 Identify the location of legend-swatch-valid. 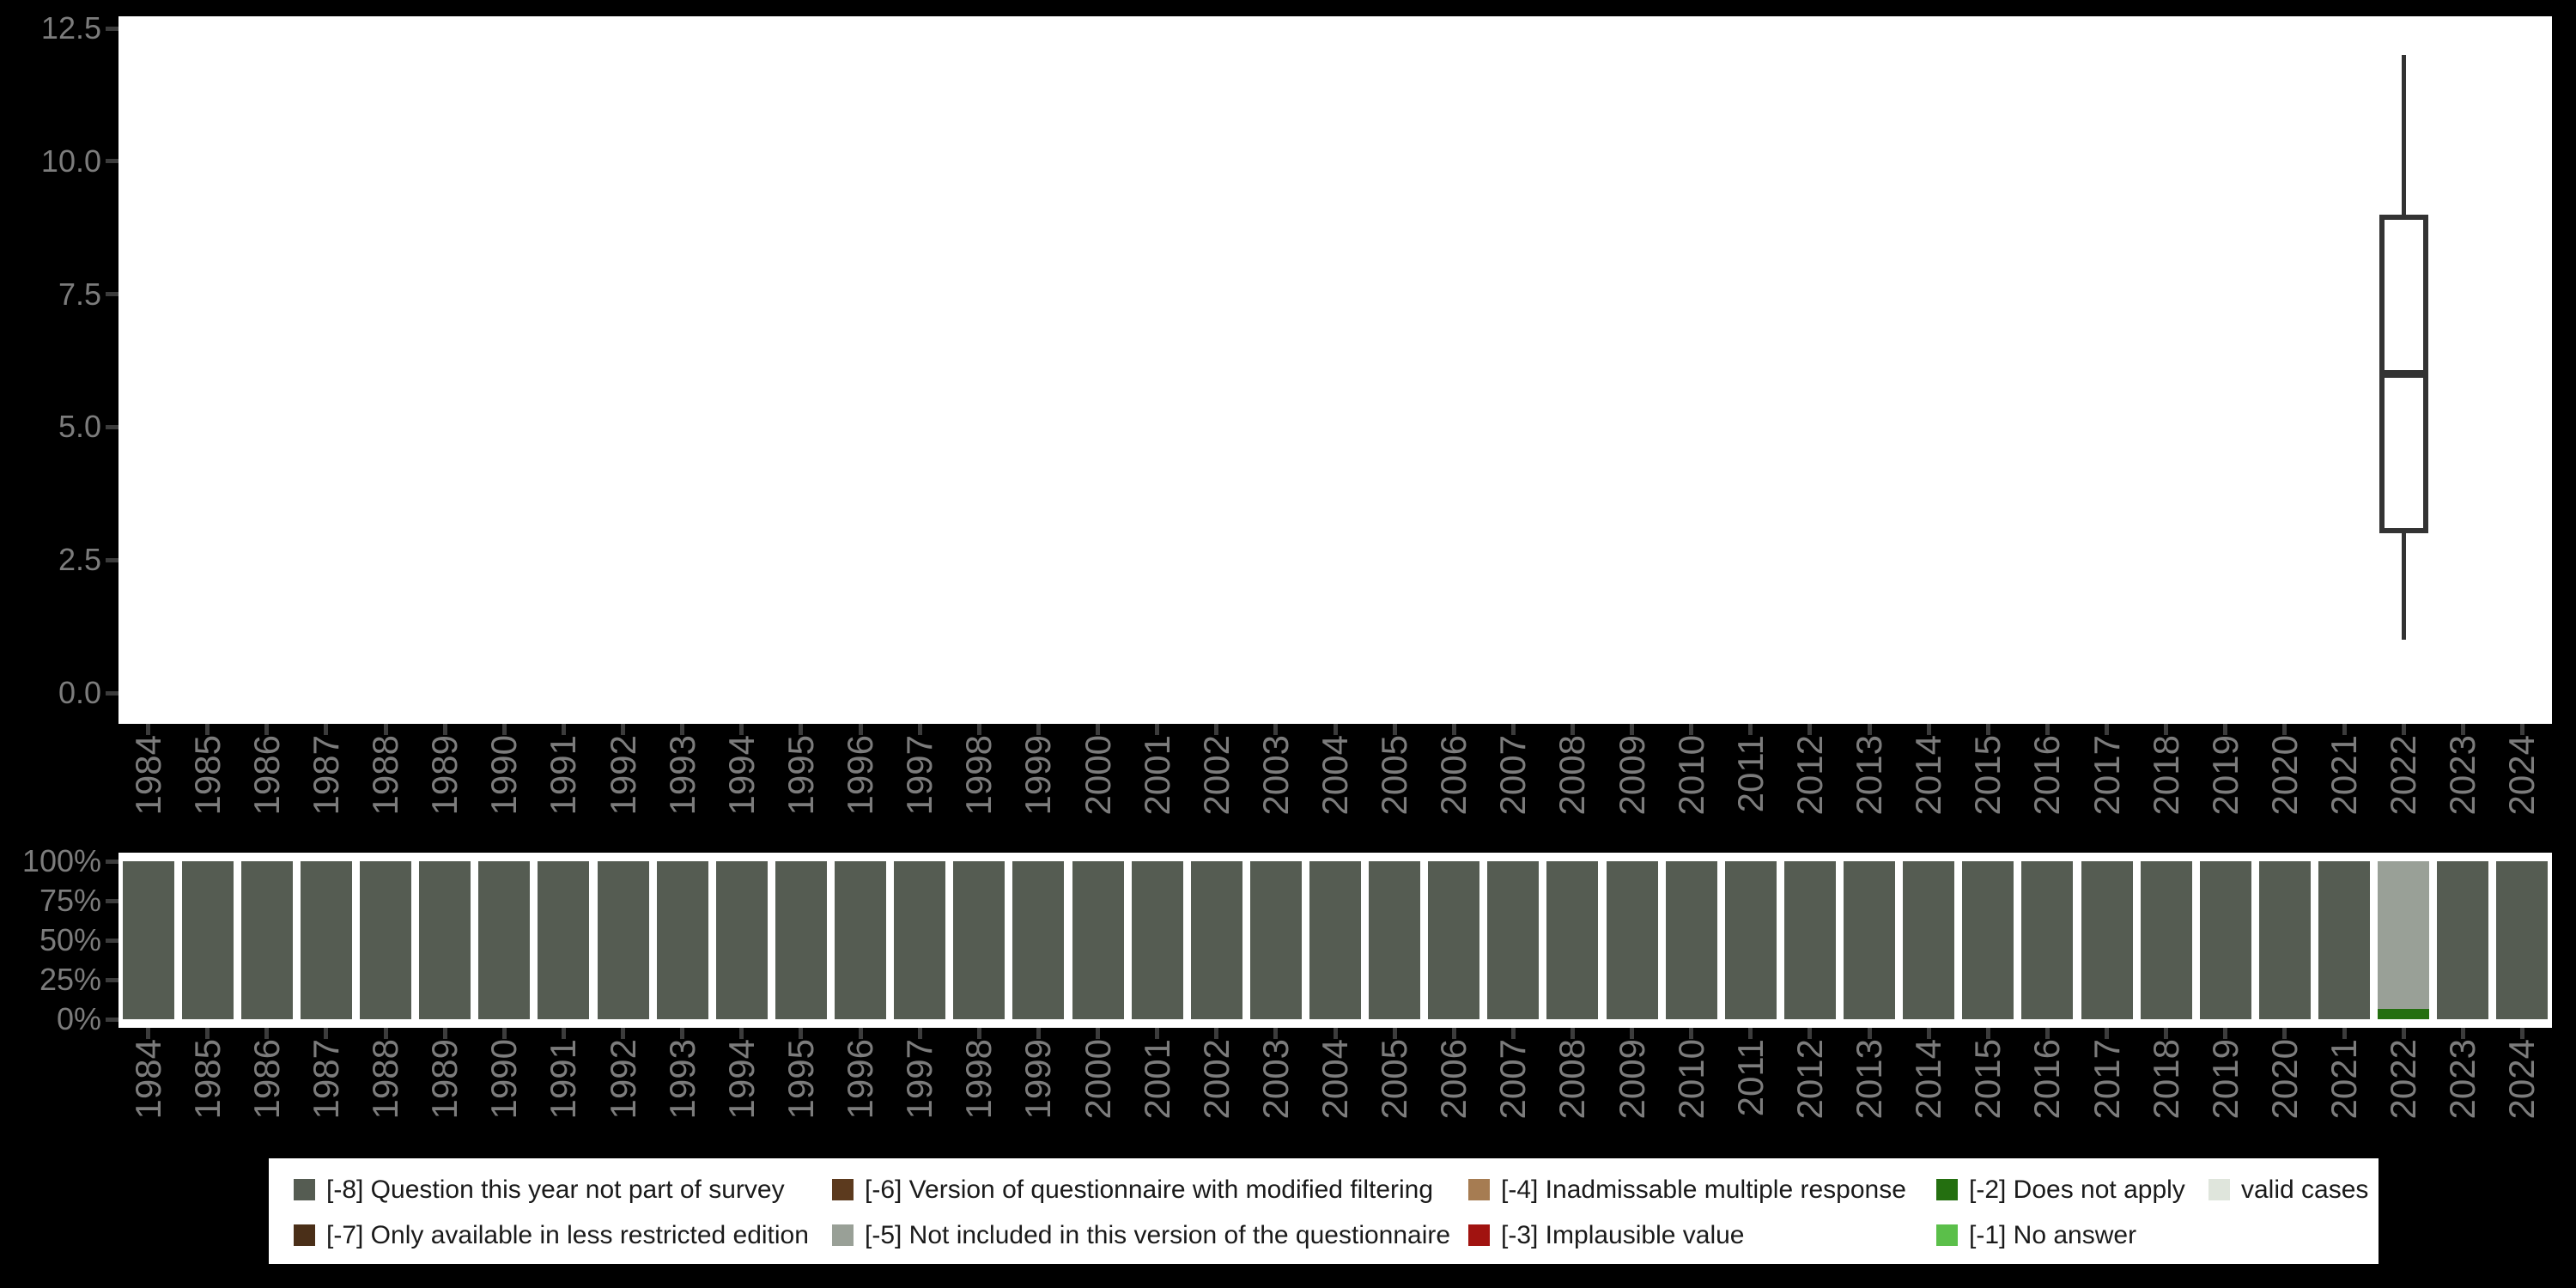
(2219, 1189).